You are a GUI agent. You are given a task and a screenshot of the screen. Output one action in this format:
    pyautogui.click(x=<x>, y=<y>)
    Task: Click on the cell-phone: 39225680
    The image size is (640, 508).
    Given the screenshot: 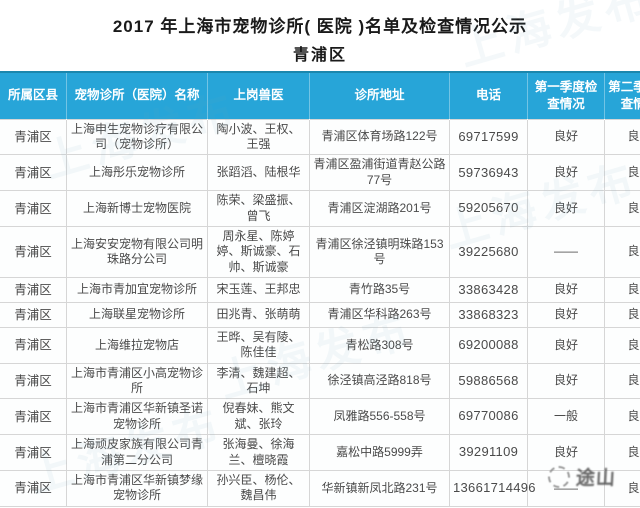 What is the action you would take?
    pyautogui.click(x=488, y=251)
    